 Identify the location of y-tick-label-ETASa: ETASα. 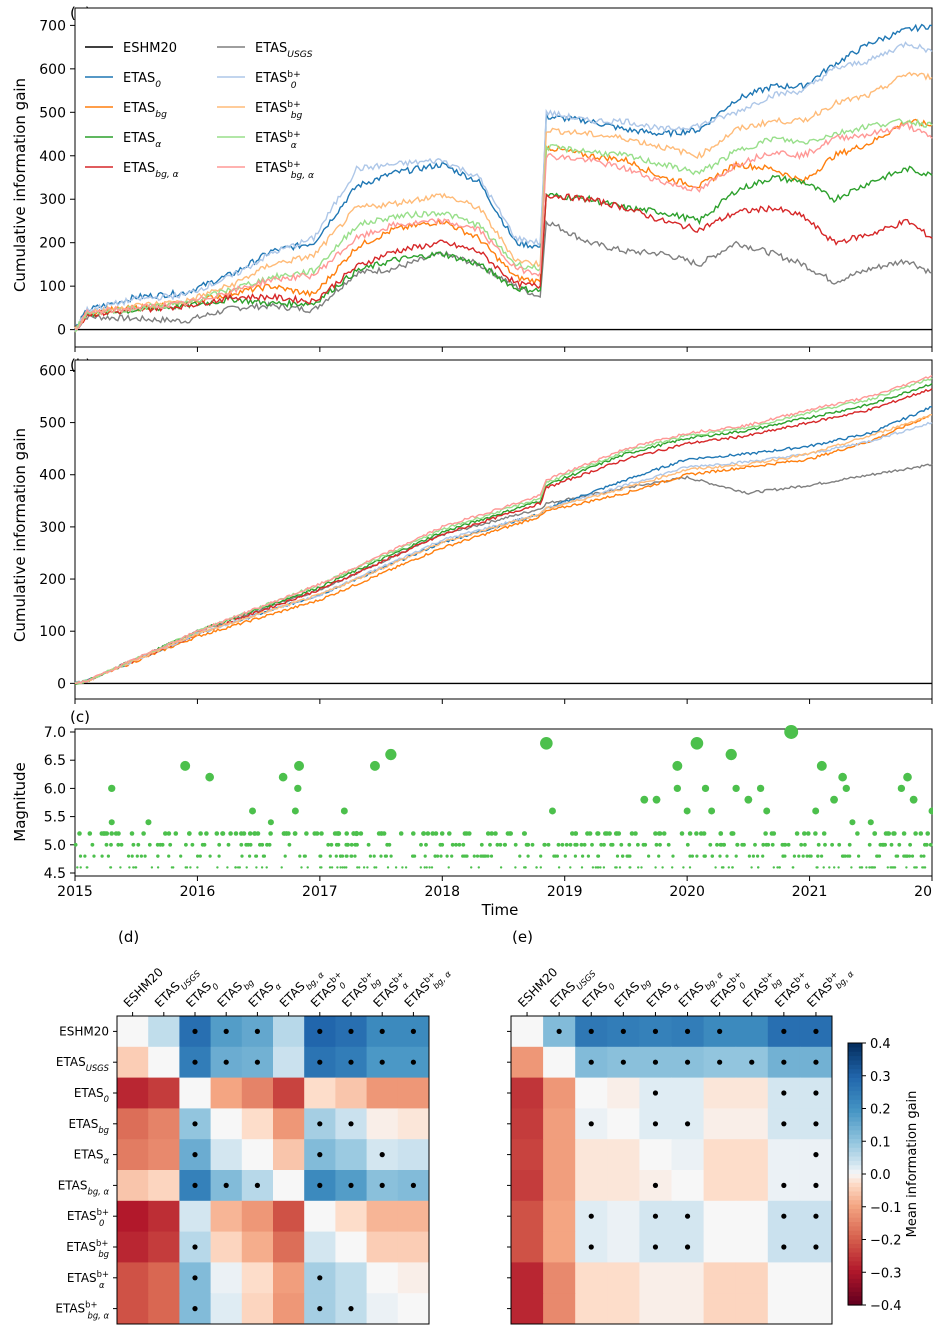
(92, 1157).